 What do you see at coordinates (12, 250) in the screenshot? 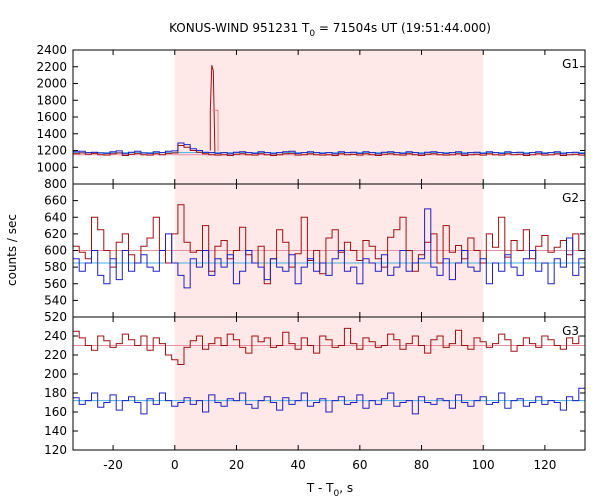
I see `y-axis-title: counts / sec` at bounding box center [12, 250].